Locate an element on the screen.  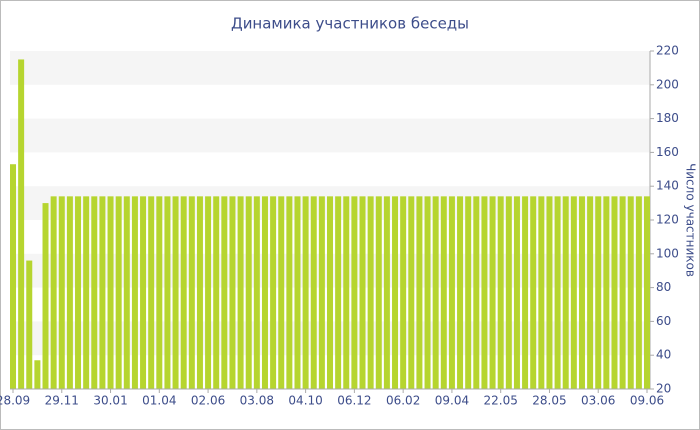
y-tick-label: 40 is located at coordinates (663, 355).